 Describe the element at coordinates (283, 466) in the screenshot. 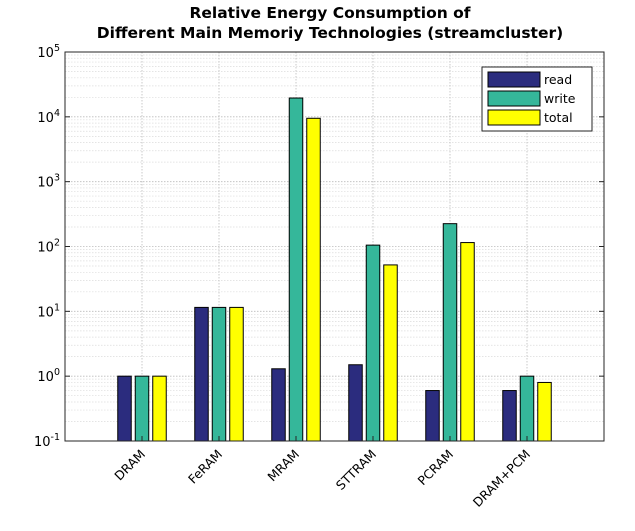

I see `x-tick-label: MRAM` at that location.